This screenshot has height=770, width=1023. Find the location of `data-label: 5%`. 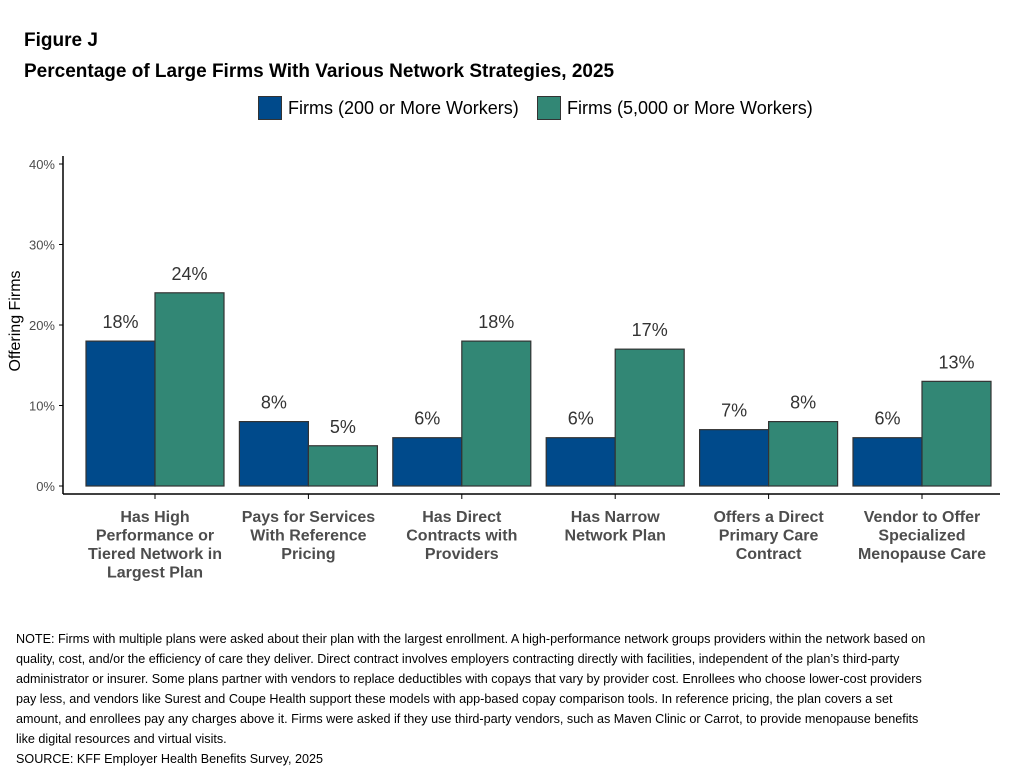

data-label: 5% is located at coordinates (343, 427).